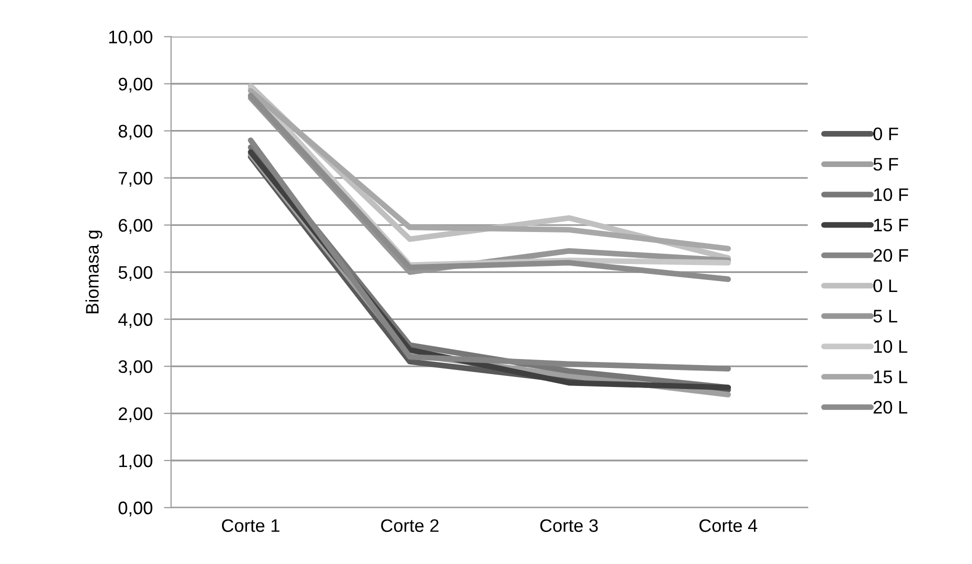 Image resolution: width=972 pixels, height=564 pixels. Describe the element at coordinates (135, 226) in the screenshot. I see `y-tick-label: 6,00` at that location.